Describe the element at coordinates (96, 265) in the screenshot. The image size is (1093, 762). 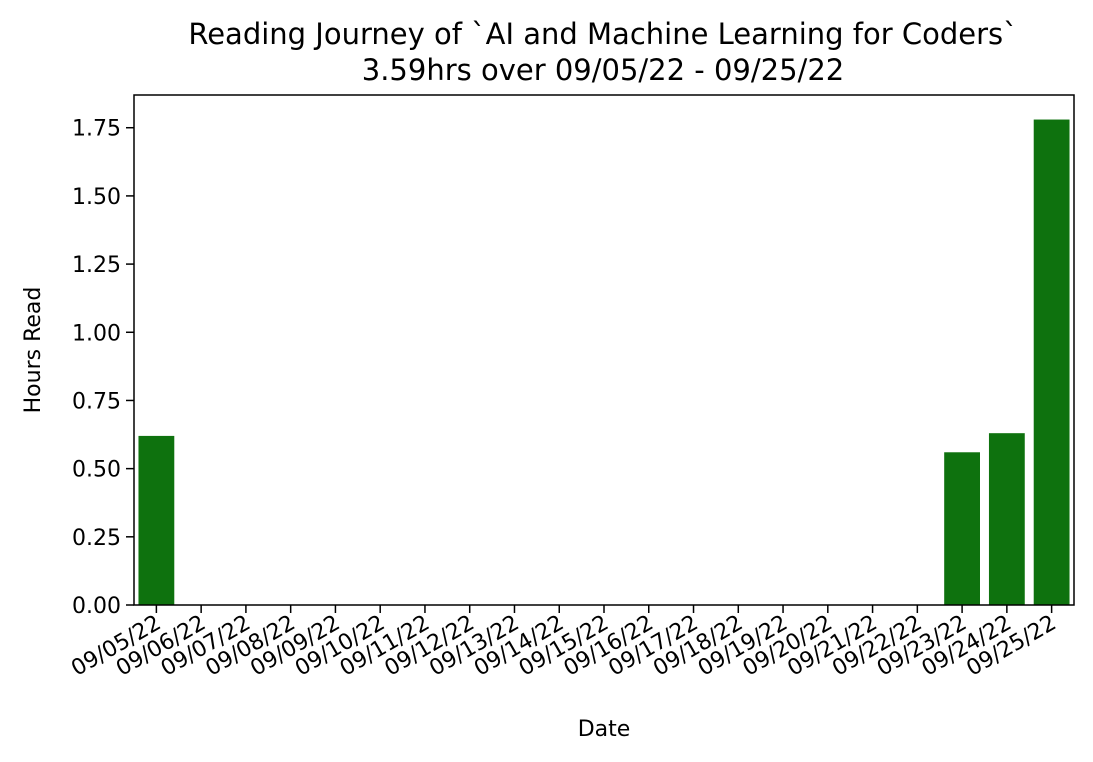
I see `y-tick-label: 1.25` at that location.